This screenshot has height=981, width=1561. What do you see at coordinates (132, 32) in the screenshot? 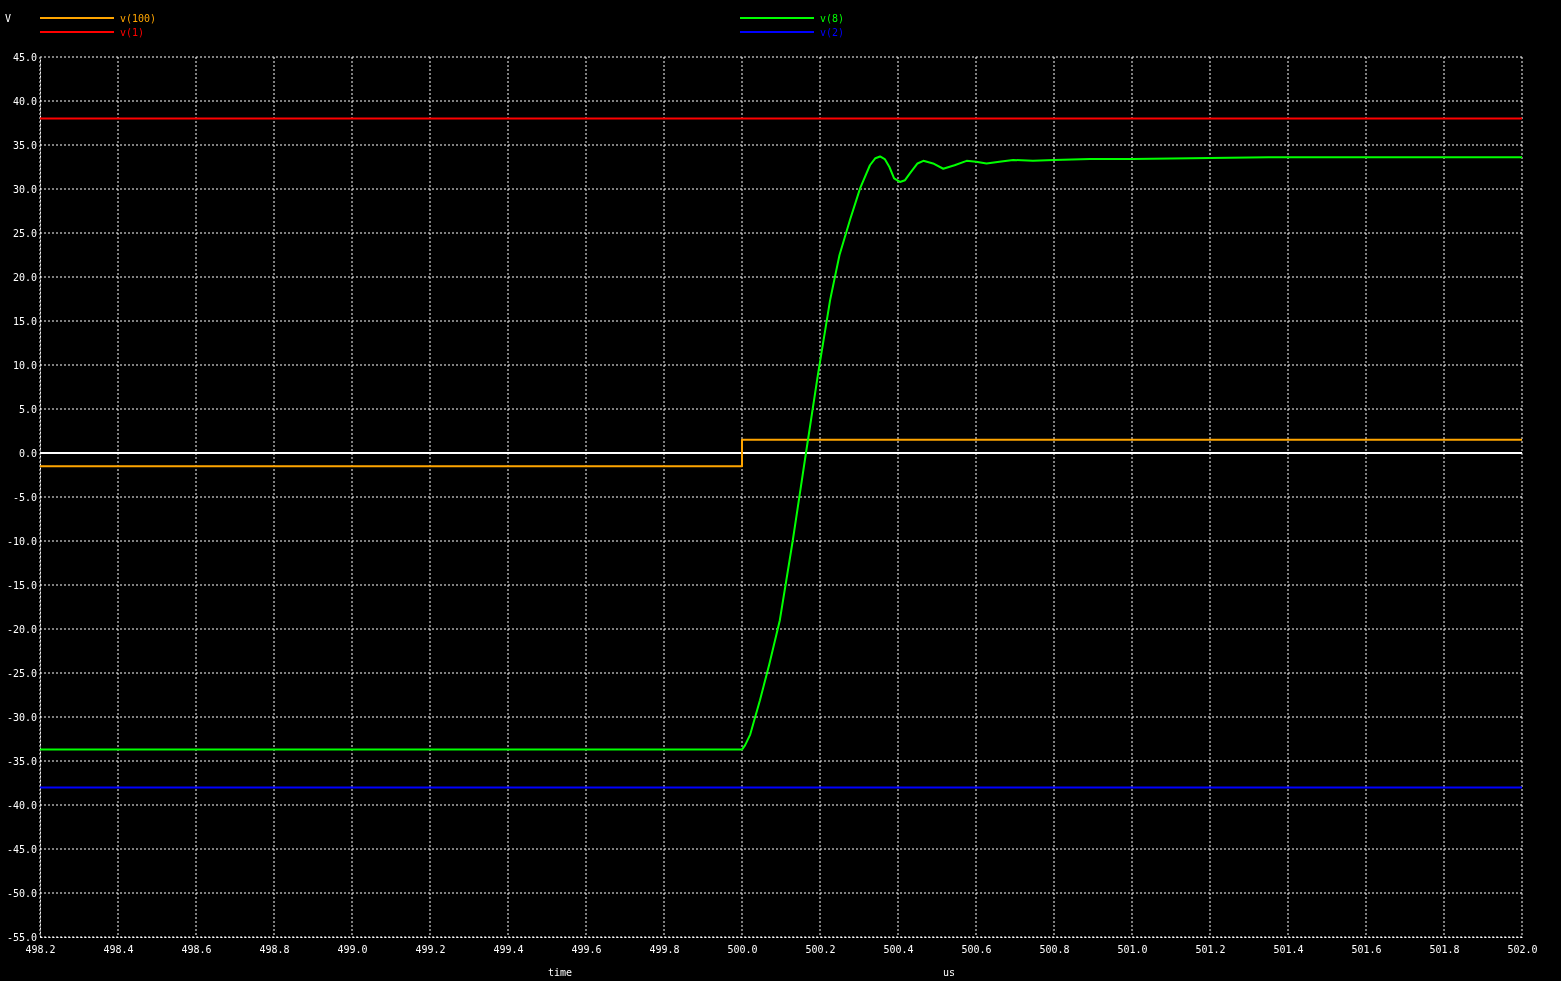
I see `text: v(1)` at bounding box center [132, 32].